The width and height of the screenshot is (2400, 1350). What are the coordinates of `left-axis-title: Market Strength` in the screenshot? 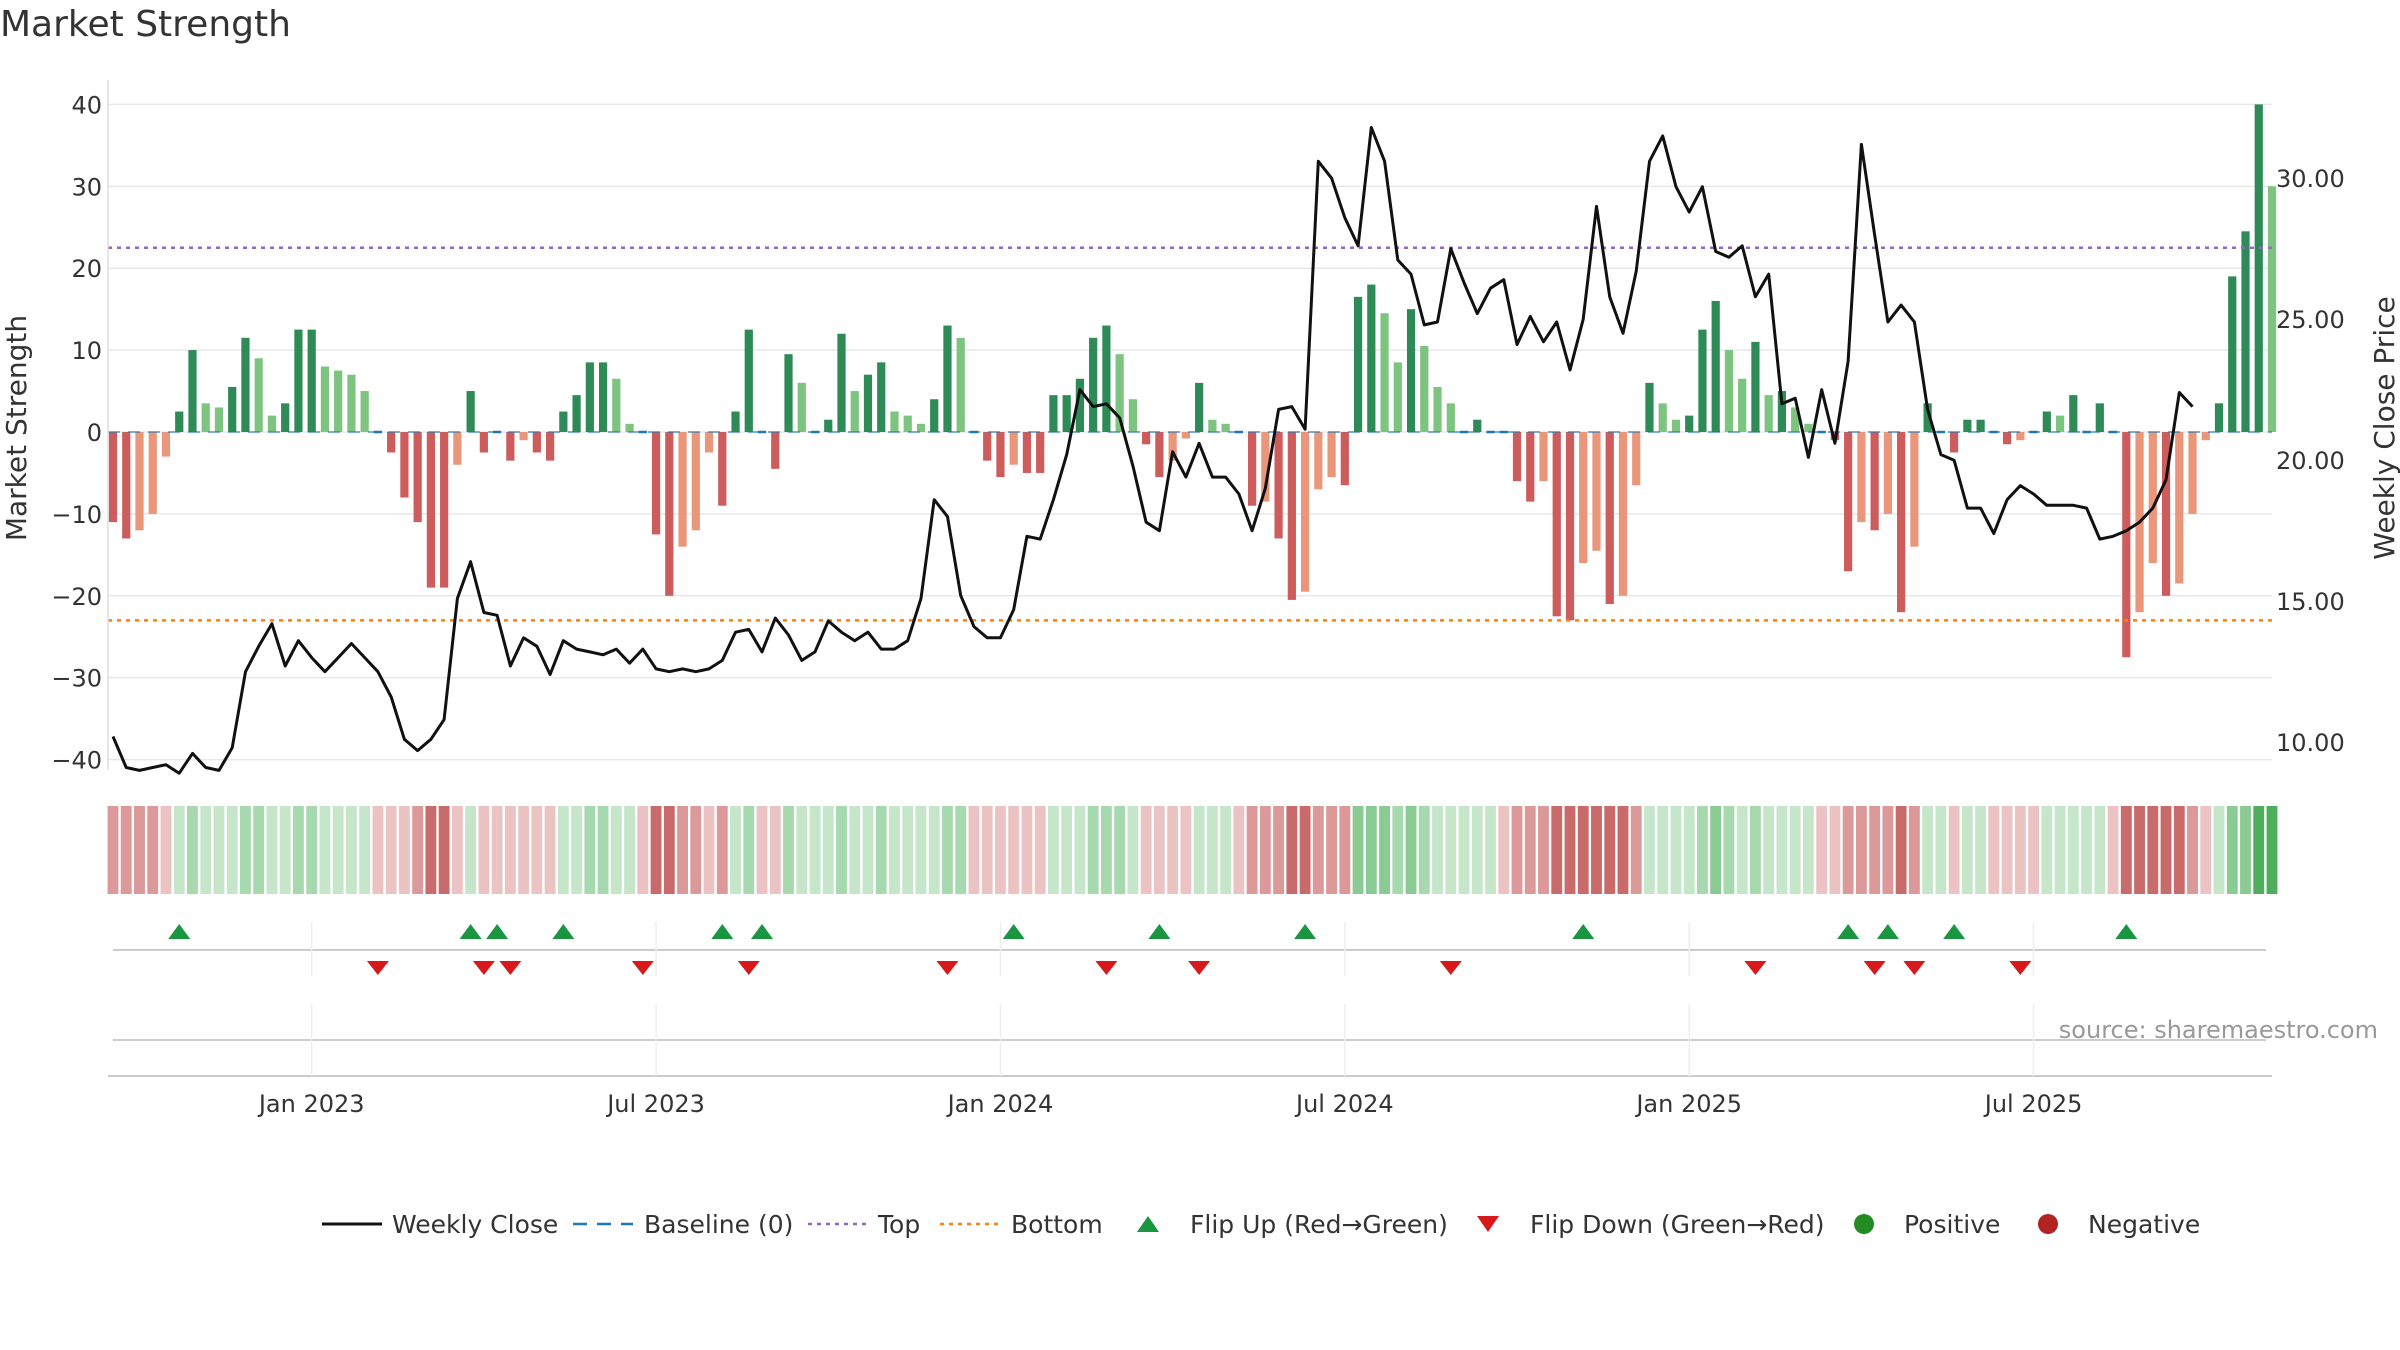 It's located at (16, 428).